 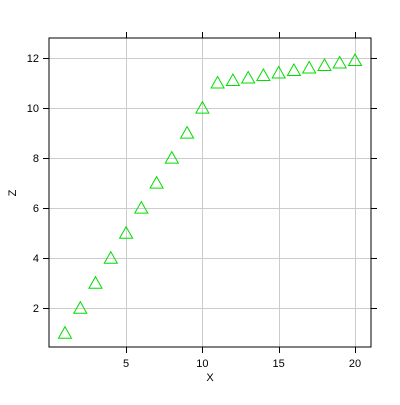 What do you see at coordinates (36, 159) in the screenshot?
I see `y-tick-label: 8` at bounding box center [36, 159].